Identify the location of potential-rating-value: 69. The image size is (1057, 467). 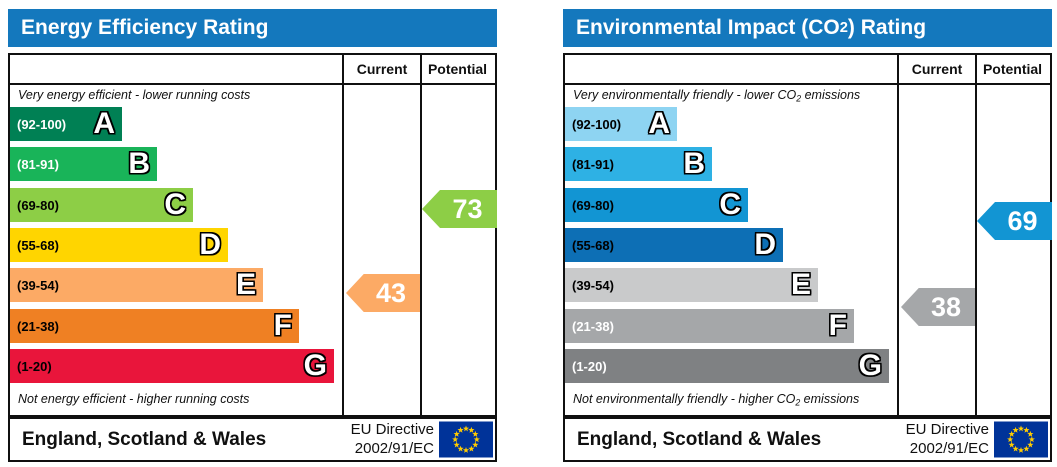
(1022, 220).